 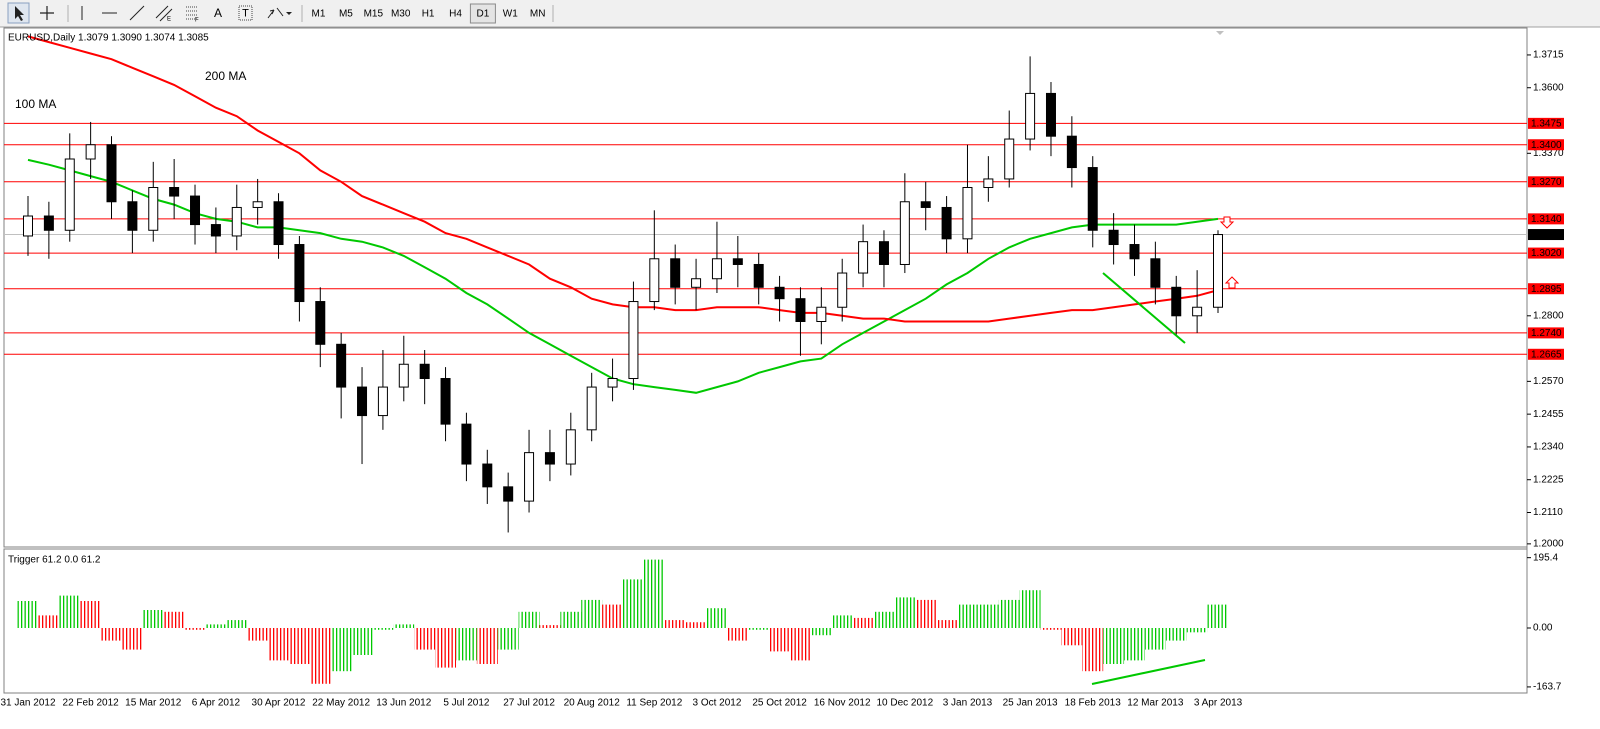 I want to click on timeframe-label: D1, so click(x=483, y=14).